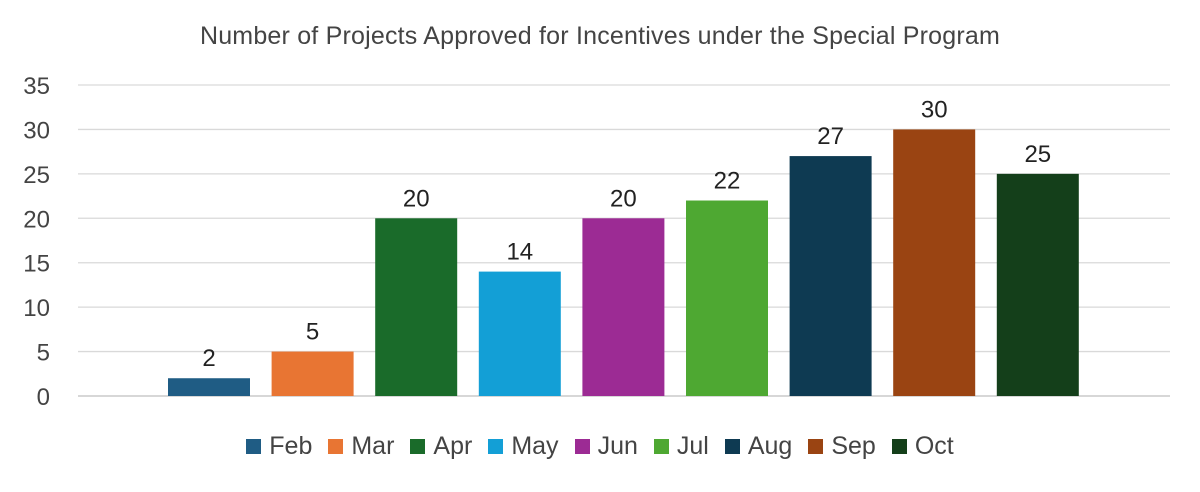 Image resolution: width=1200 pixels, height=492 pixels. What do you see at coordinates (373, 446) in the screenshot?
I see `legend-label: Mar` at bounding box center [373, 446].